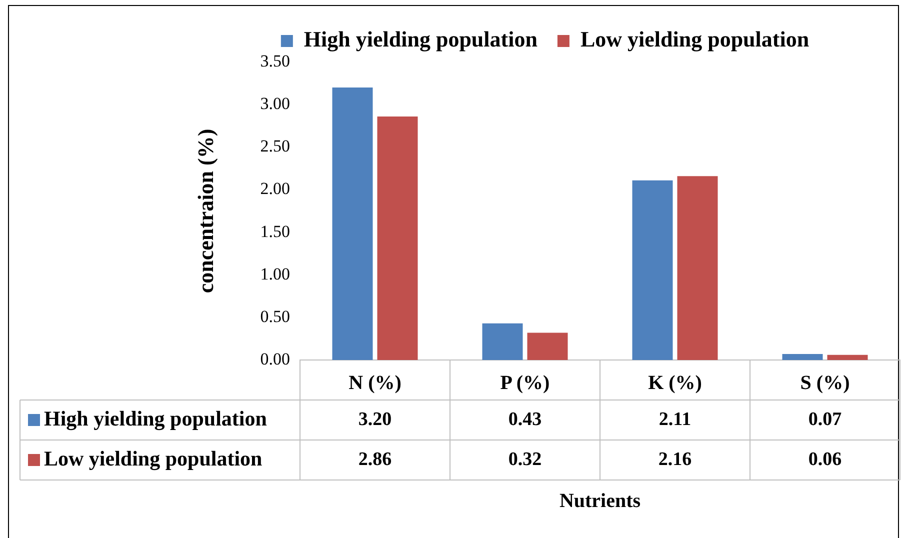 The width and height of the screenshot is (903, 538). Describe the element at coordinates (275, 231) in the screenshot. I see `y-tick-label: 1.50` at that location.